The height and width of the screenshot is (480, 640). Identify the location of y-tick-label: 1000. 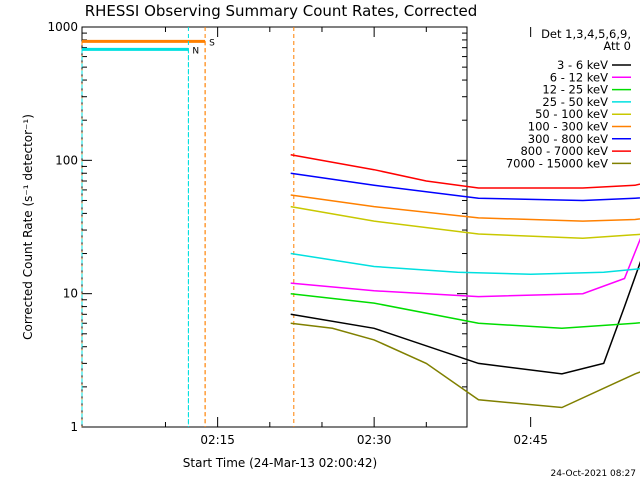
(62, 27).